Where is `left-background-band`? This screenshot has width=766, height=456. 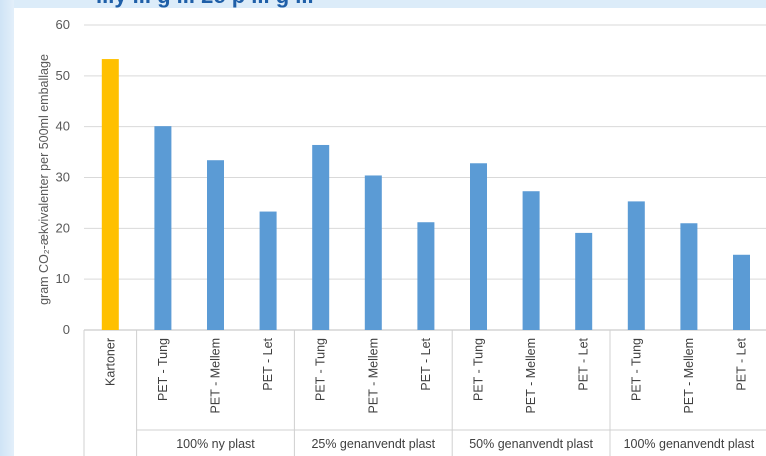 left-background-band is located at coordinates (7, 228).